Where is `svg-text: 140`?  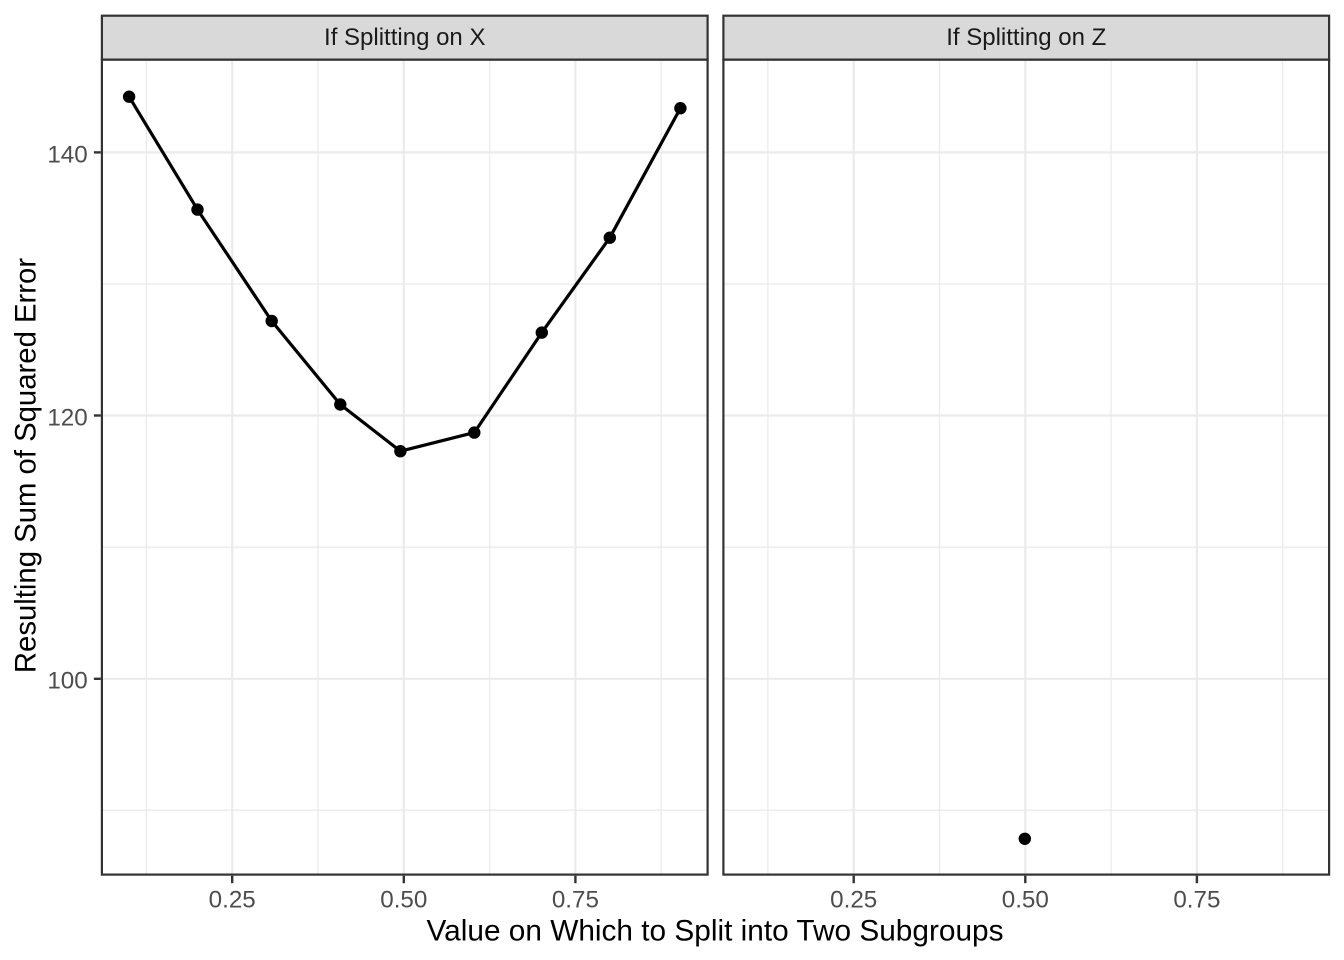 svg-text: 140 is located at coordinates (67, 154).